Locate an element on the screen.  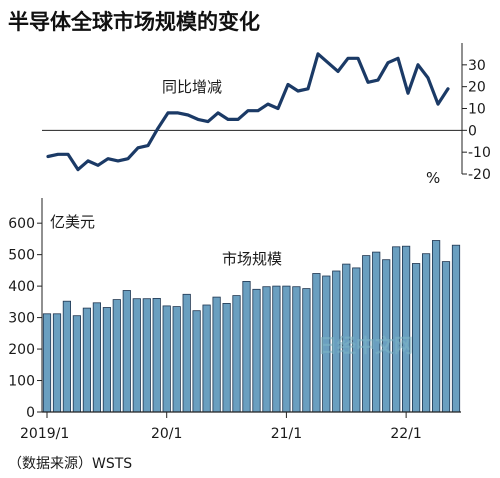
bar-series-label: 市场规模 is located at coordinates (252, 259).